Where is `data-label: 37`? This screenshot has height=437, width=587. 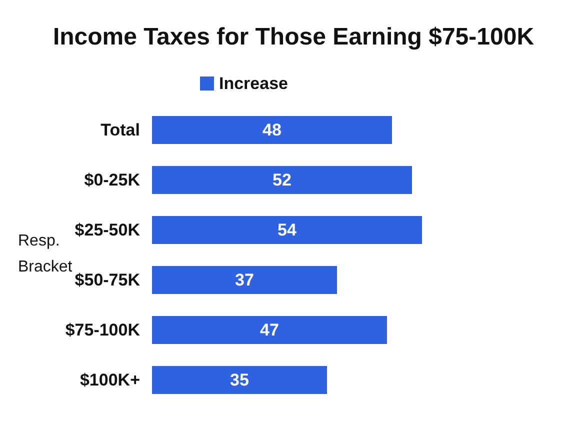 data-label: 37 is located at coordinates (244, 280).